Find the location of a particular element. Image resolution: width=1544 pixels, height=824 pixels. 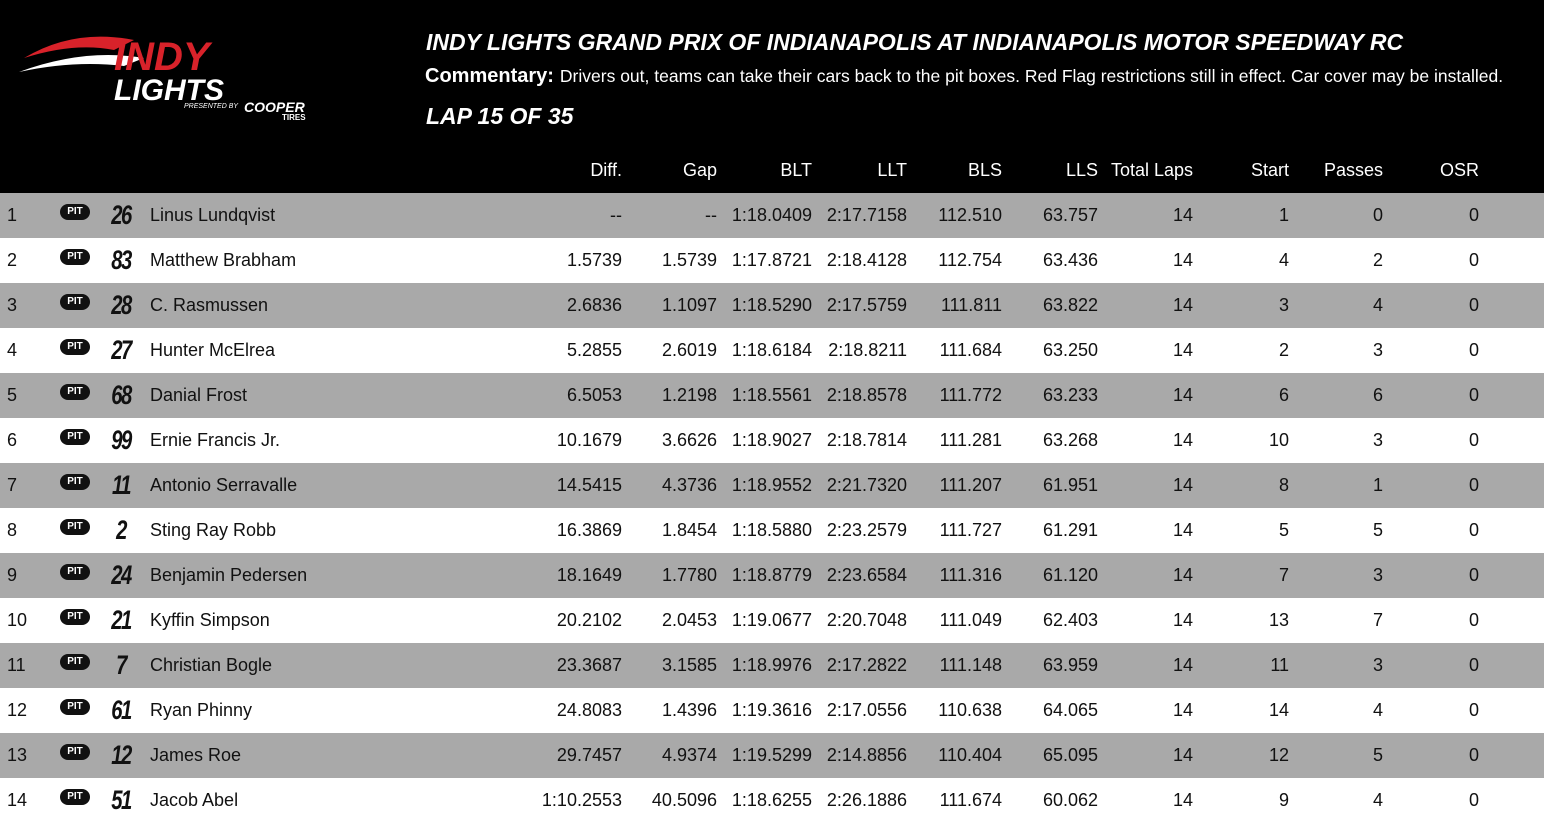

cell-value: 1:18.5290 is located at coordinates (771, 305).